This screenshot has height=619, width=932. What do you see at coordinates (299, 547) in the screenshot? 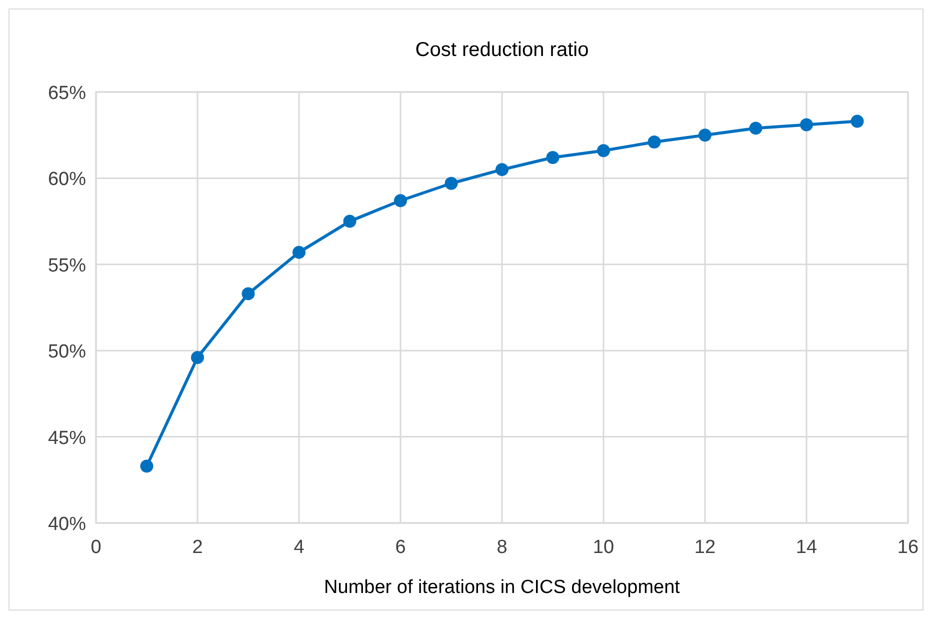
I see `x-tick-label: 4` at bounding box center [299, 547].